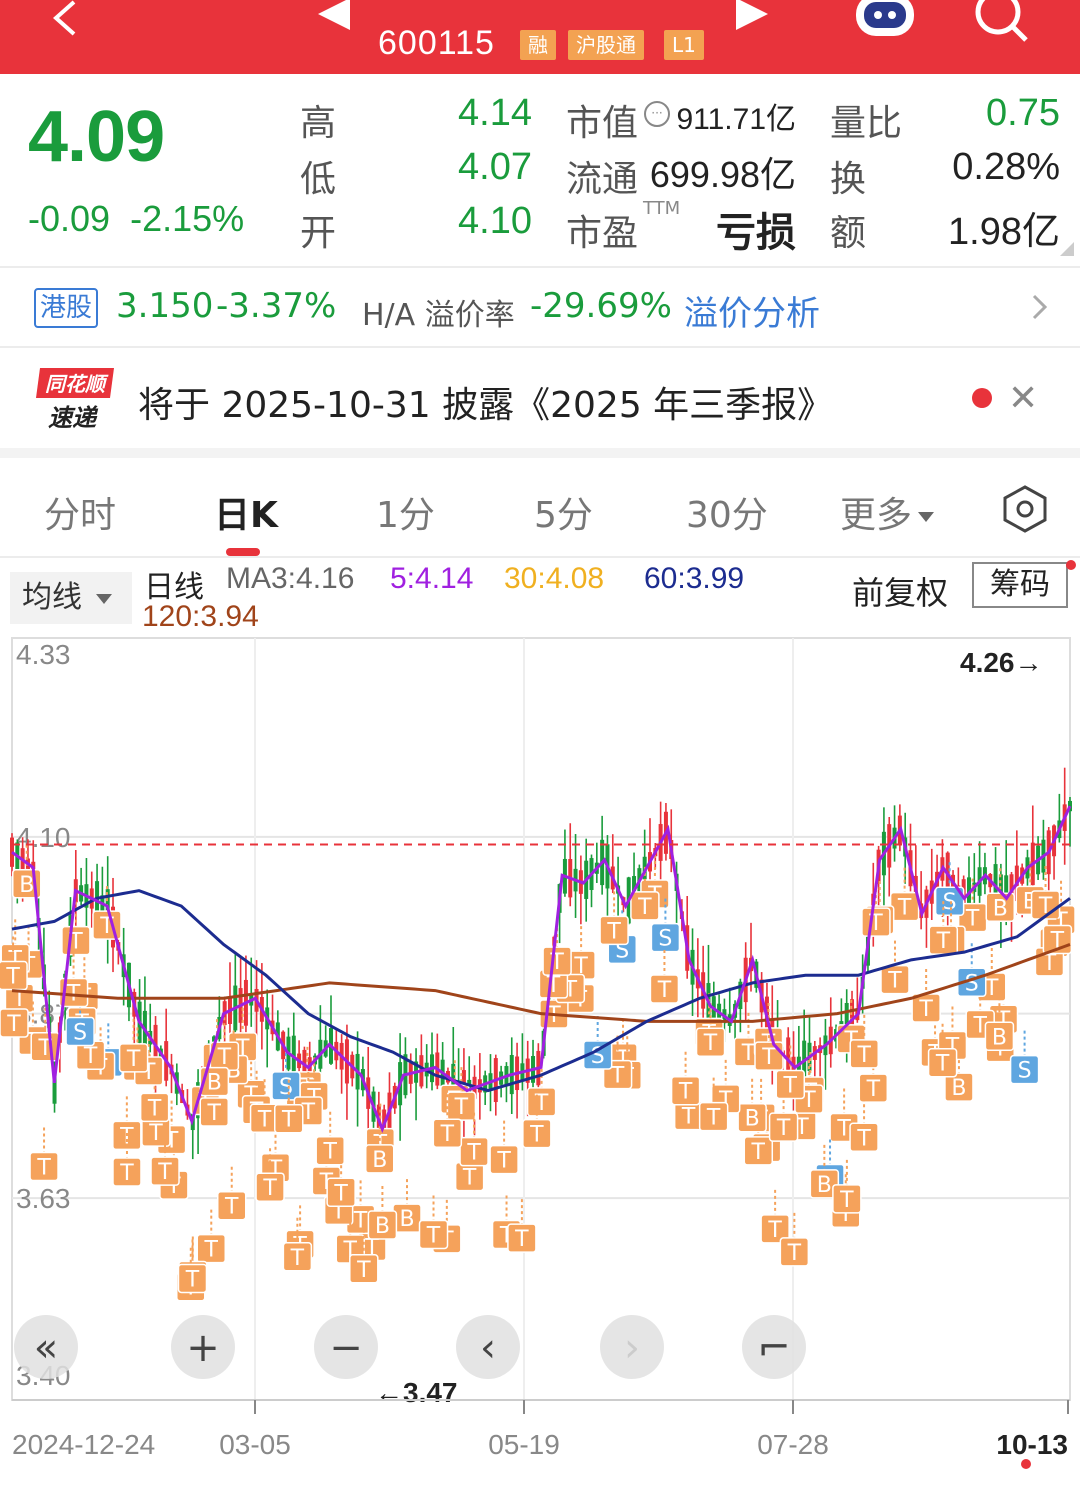  What do you see at coordinates (602, 179) in the screenshot?
I see `float-label: 流通` at bounding box center [602, 179].